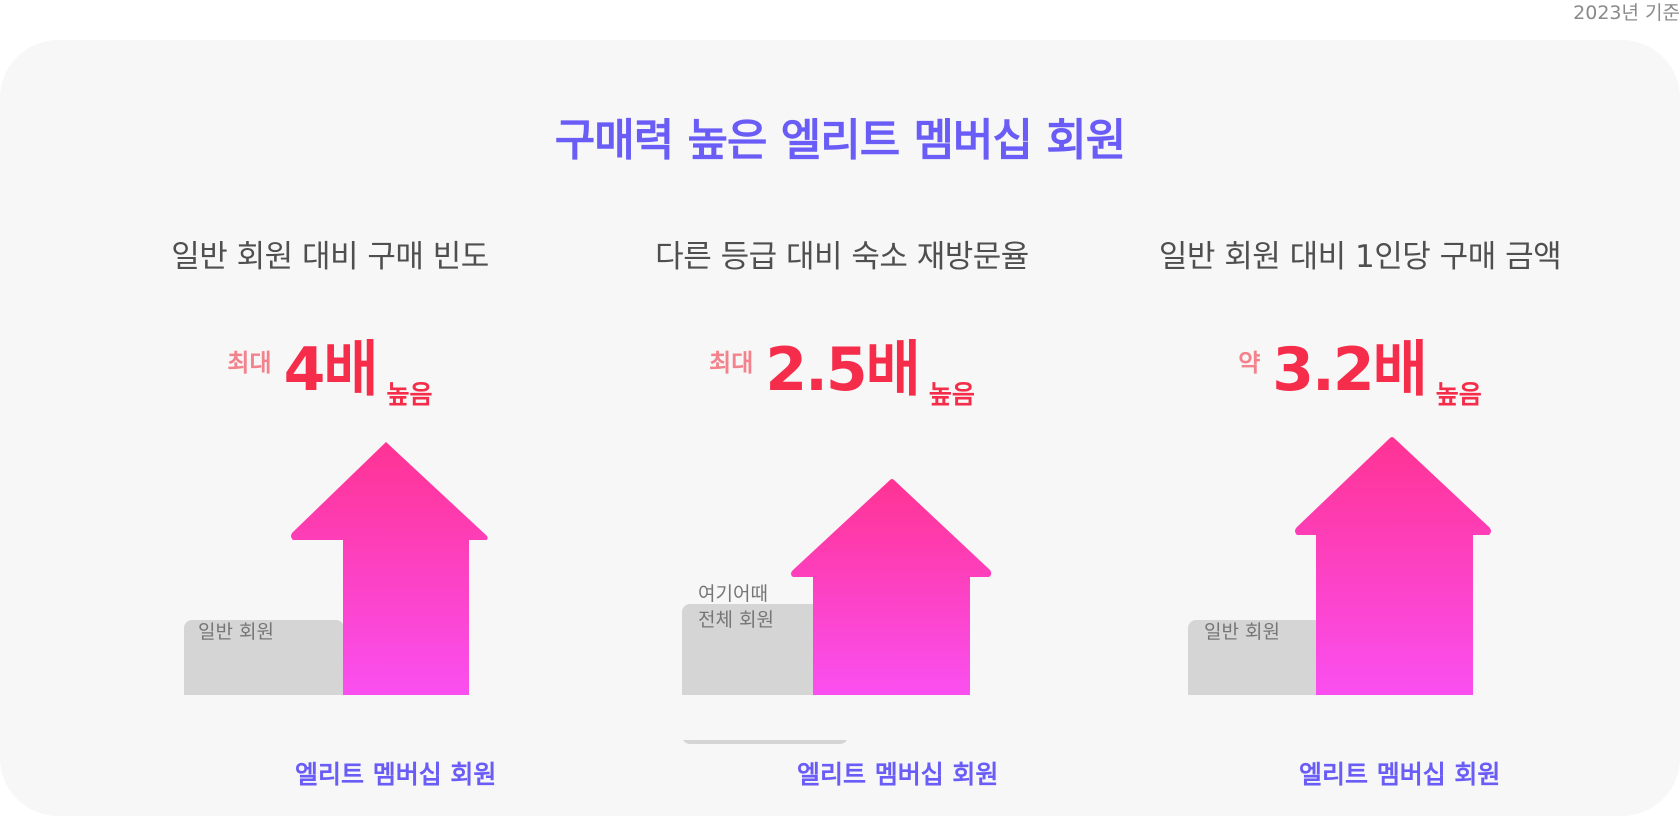  Describe the element at coordinates (1249, 363) in the screenshot. I see `stat-prefix: 약` at that location.